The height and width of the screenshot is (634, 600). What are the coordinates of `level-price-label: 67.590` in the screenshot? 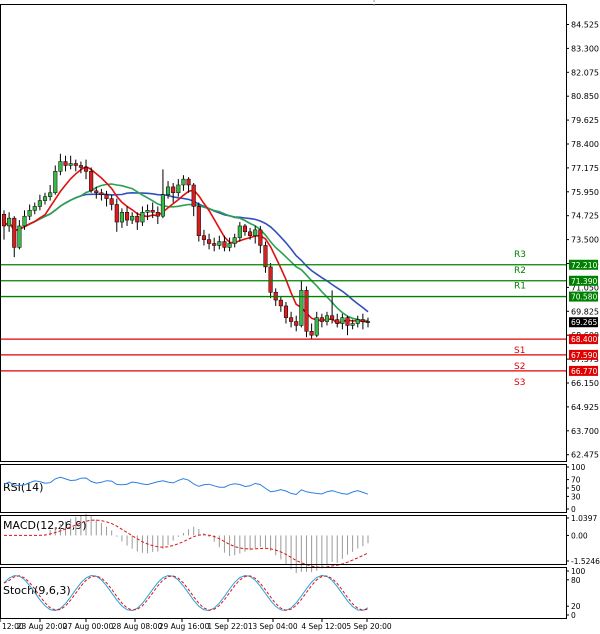 It's located at (584, 355).